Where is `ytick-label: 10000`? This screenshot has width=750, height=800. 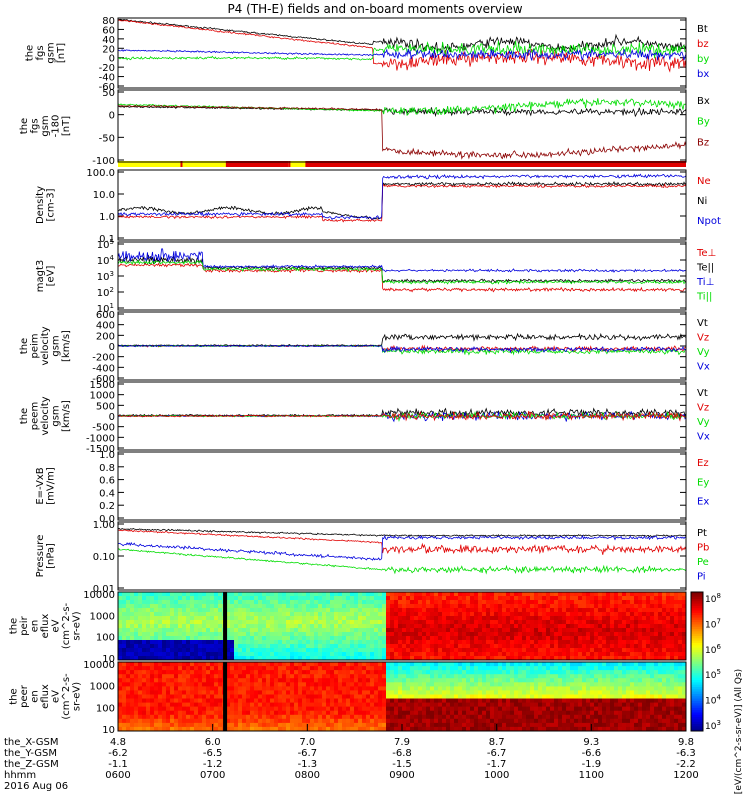 ytick-label: 10000 is located at coordinates (99, 665).